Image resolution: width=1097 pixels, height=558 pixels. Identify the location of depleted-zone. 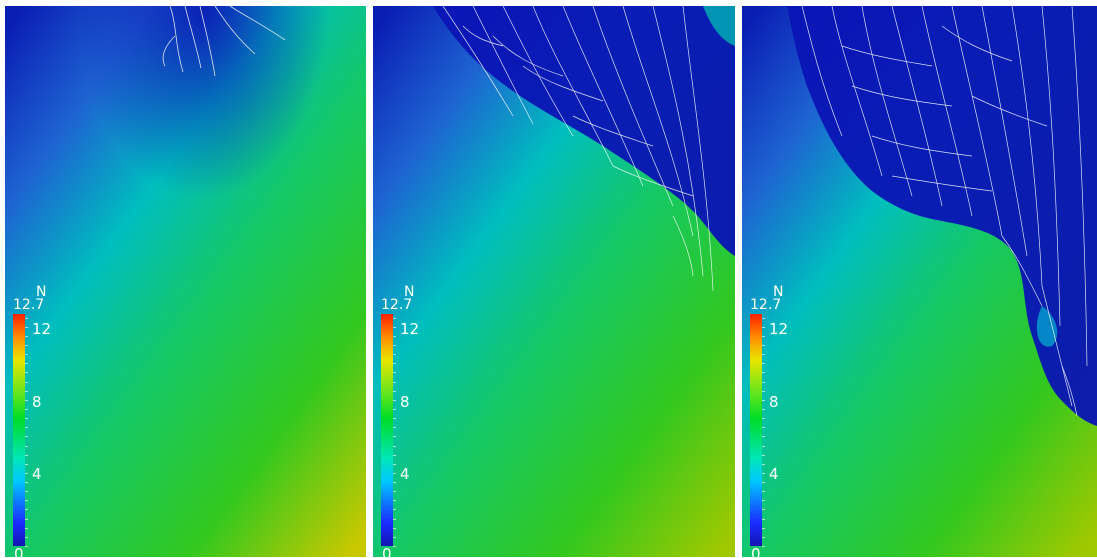
(584, 131).